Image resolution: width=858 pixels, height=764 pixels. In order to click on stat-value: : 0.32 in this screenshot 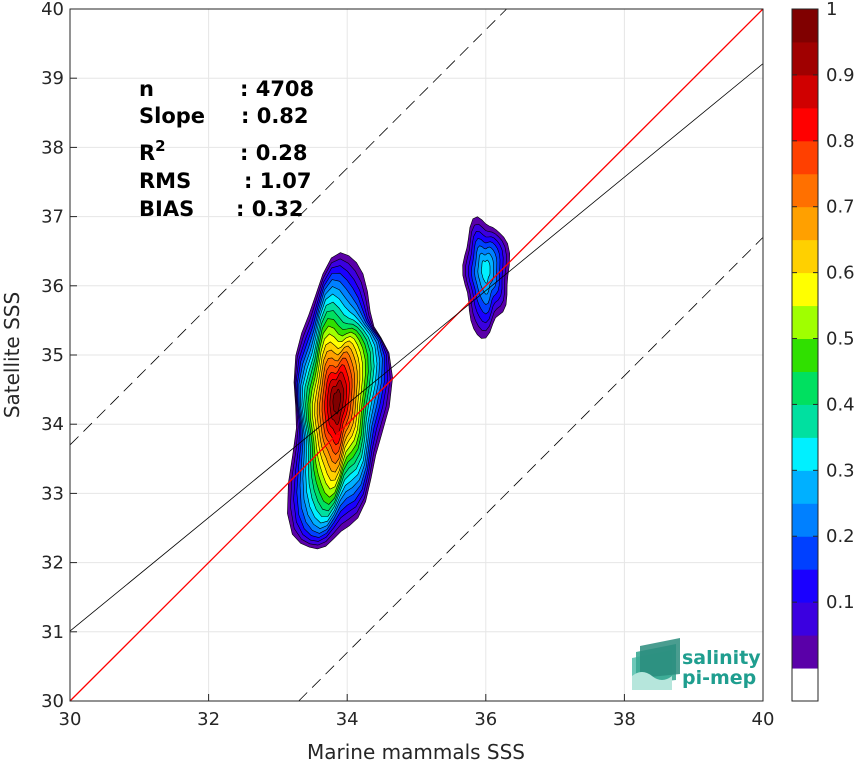, I will do `click(270, 209)`.